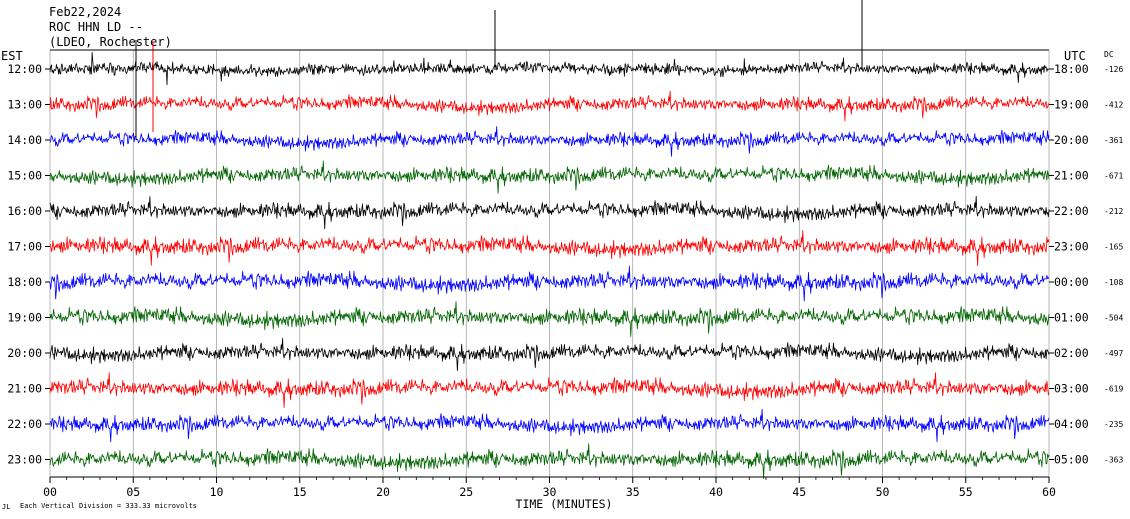 This screenshot has height=519, width=1130. I want to click on x-tick-label-00: 00, so click(50, 492).